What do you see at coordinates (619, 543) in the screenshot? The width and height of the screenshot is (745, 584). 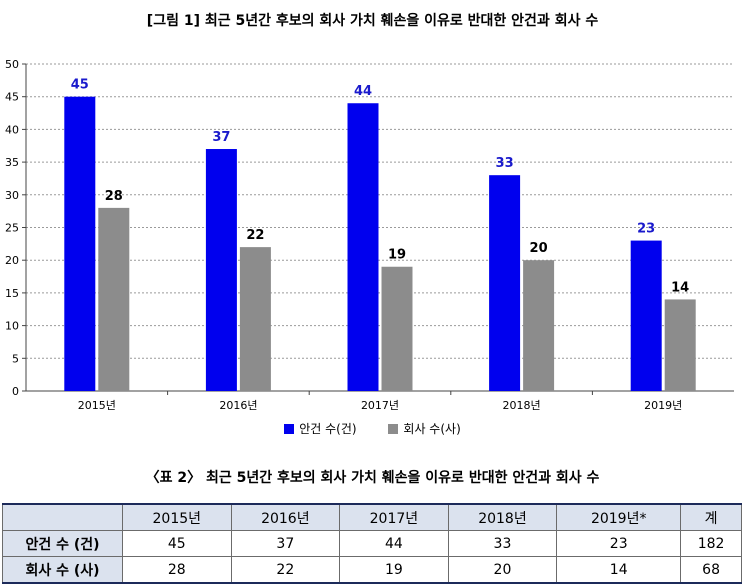 I see `table-cell: 23` at bounding box center [619, 543].